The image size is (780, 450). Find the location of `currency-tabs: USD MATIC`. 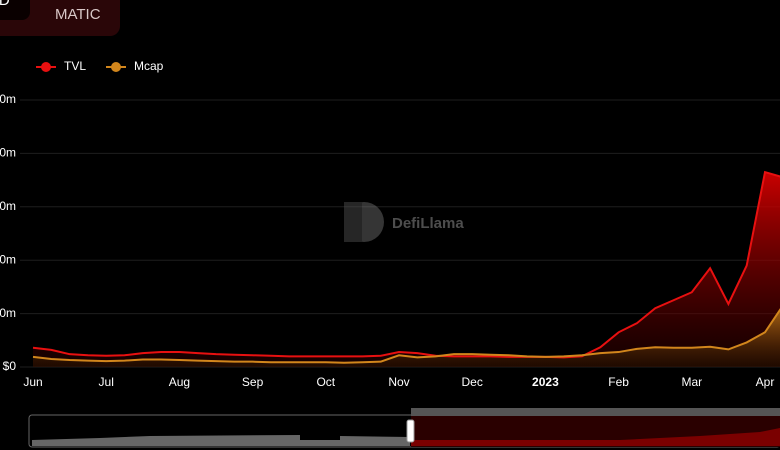

currency-tabs: USD MATIC is located at coordinates (60, 18).